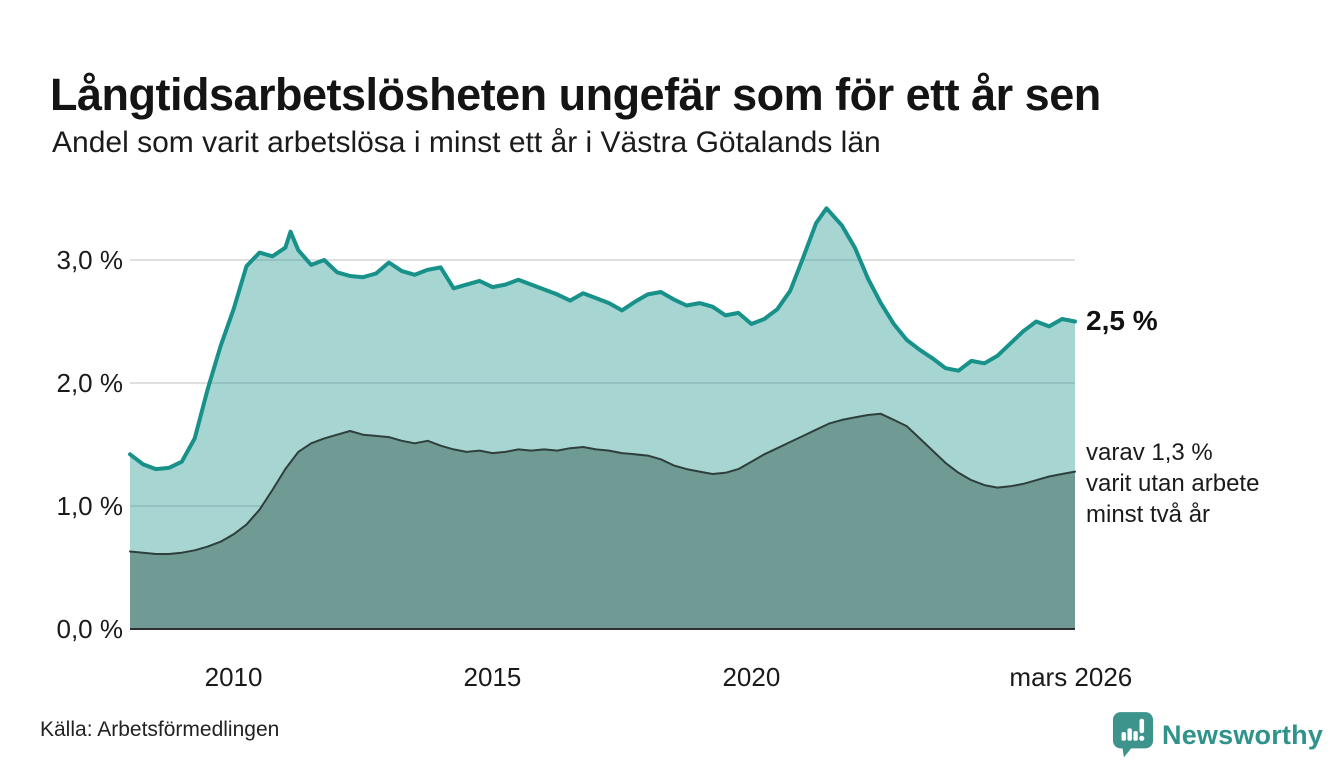 Image resolution: width=1340 pixels, height=780 pixels. Describe the element at coordinates (90, 260) in the screenshot. I see `y-tick-label: 3,0 %` at that location.